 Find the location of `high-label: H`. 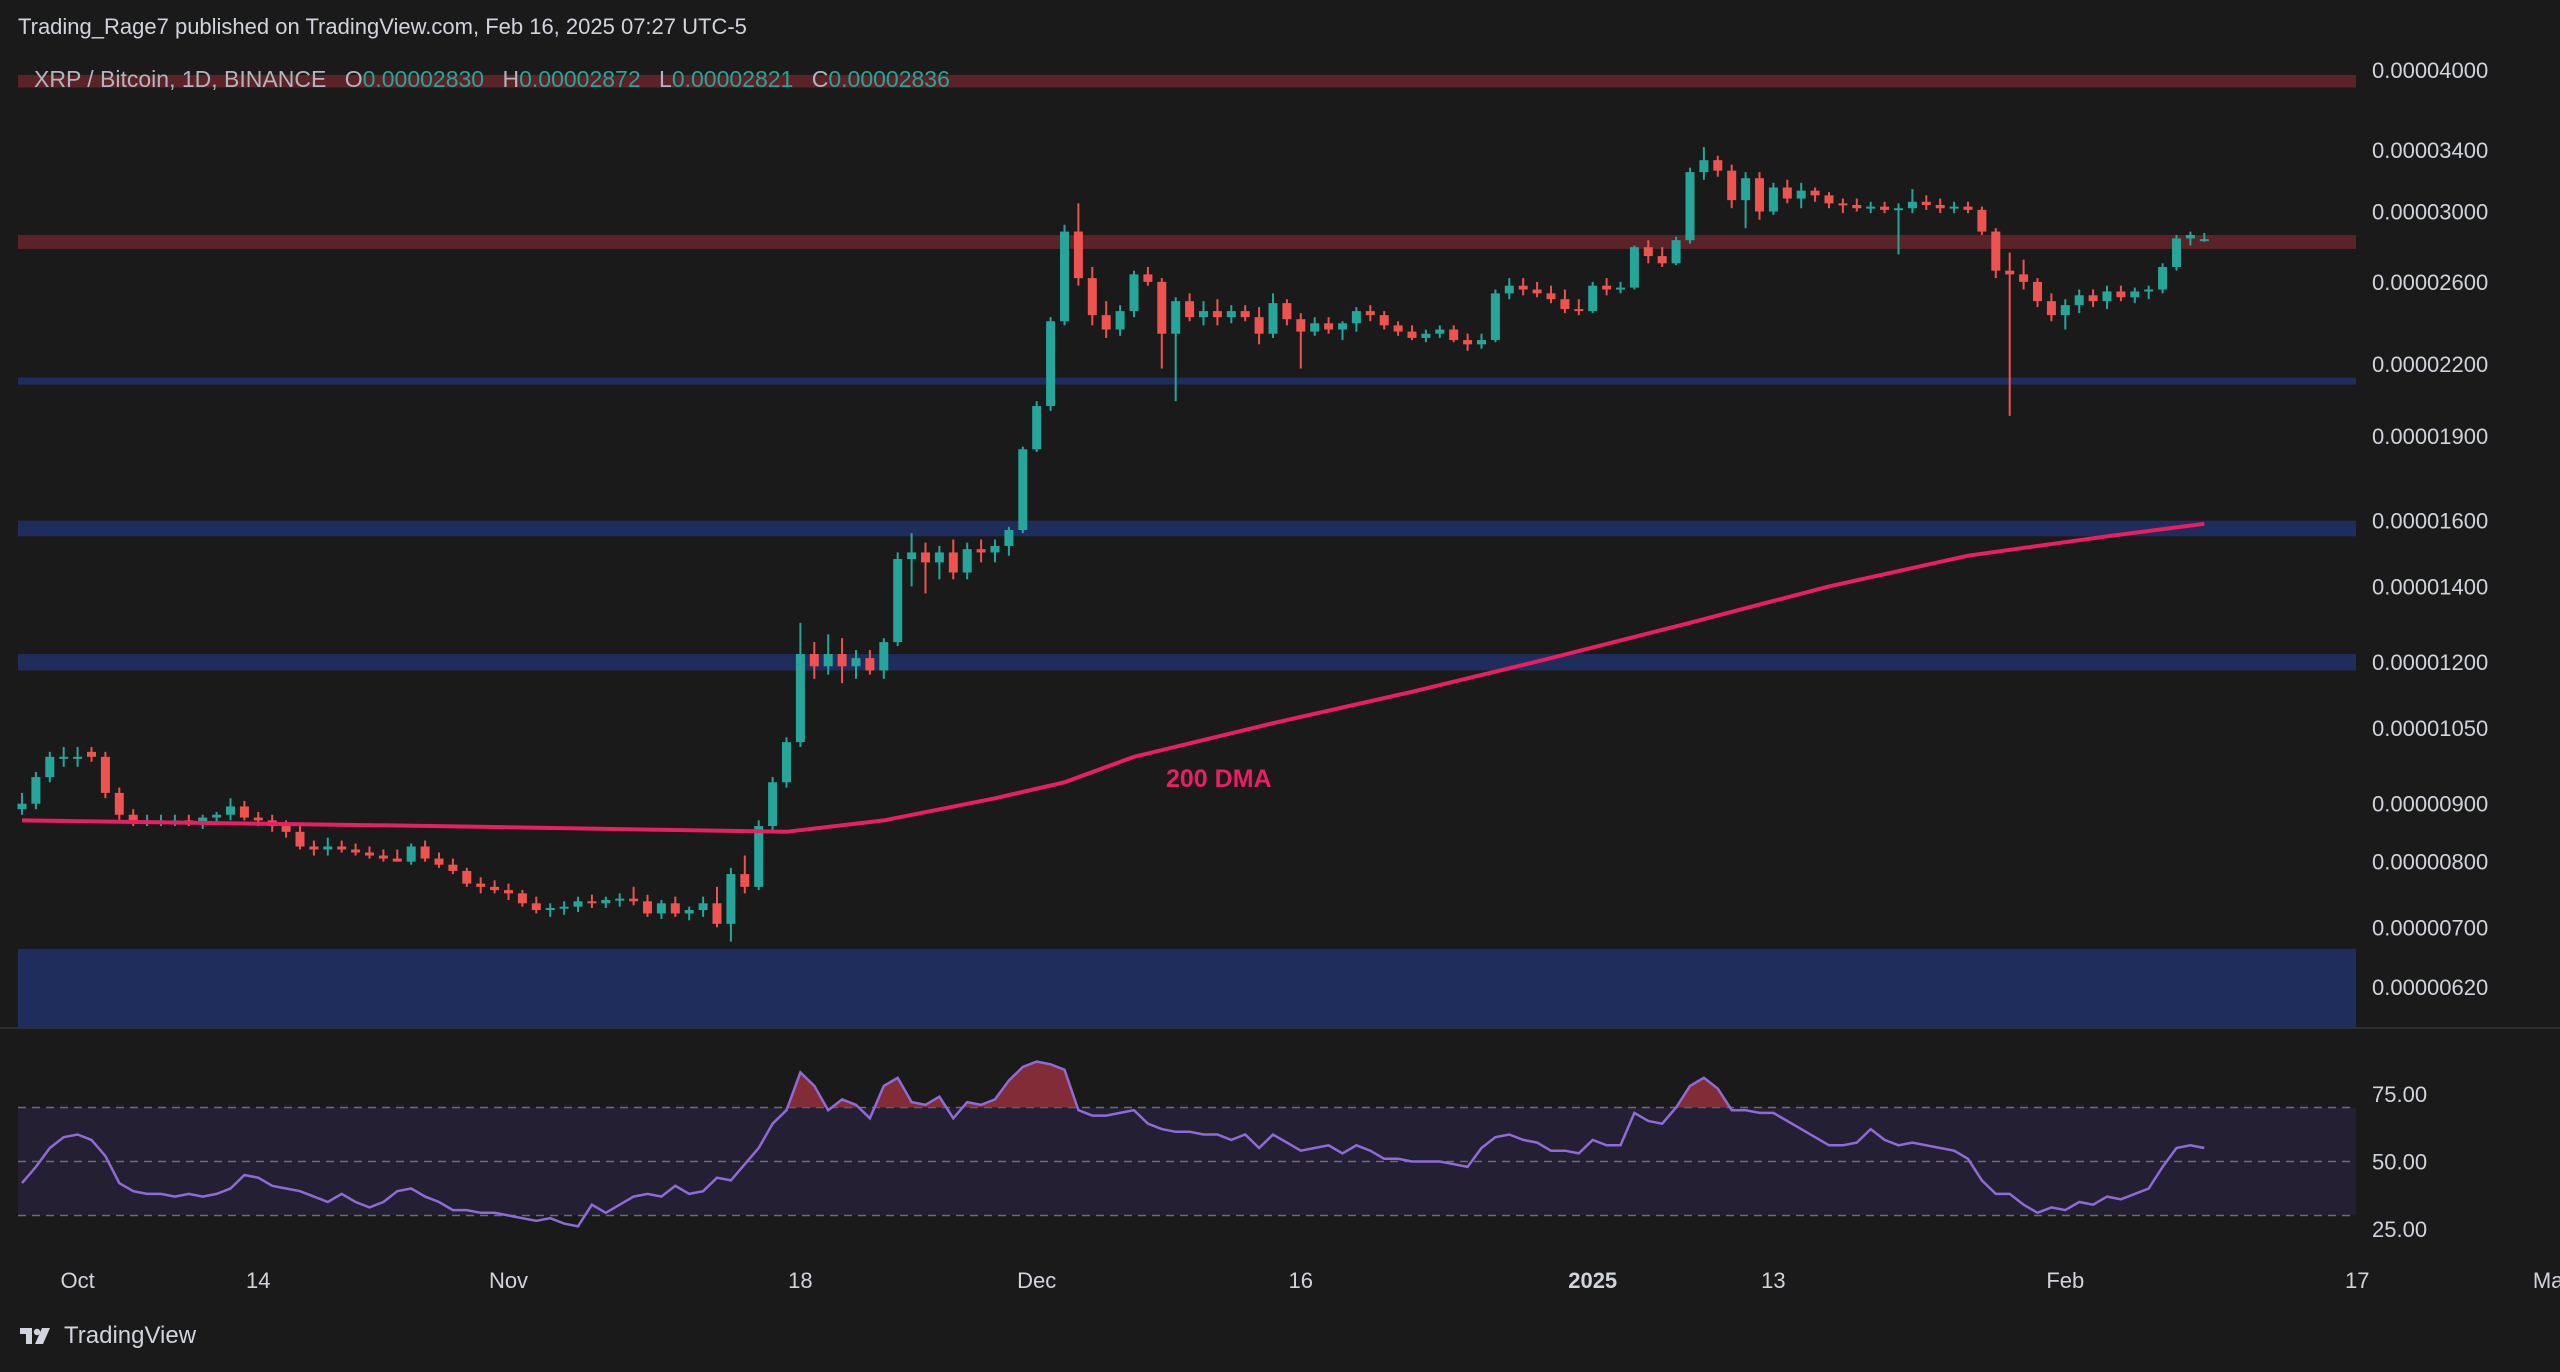

high-label: H is located at coordinates (511, 79).